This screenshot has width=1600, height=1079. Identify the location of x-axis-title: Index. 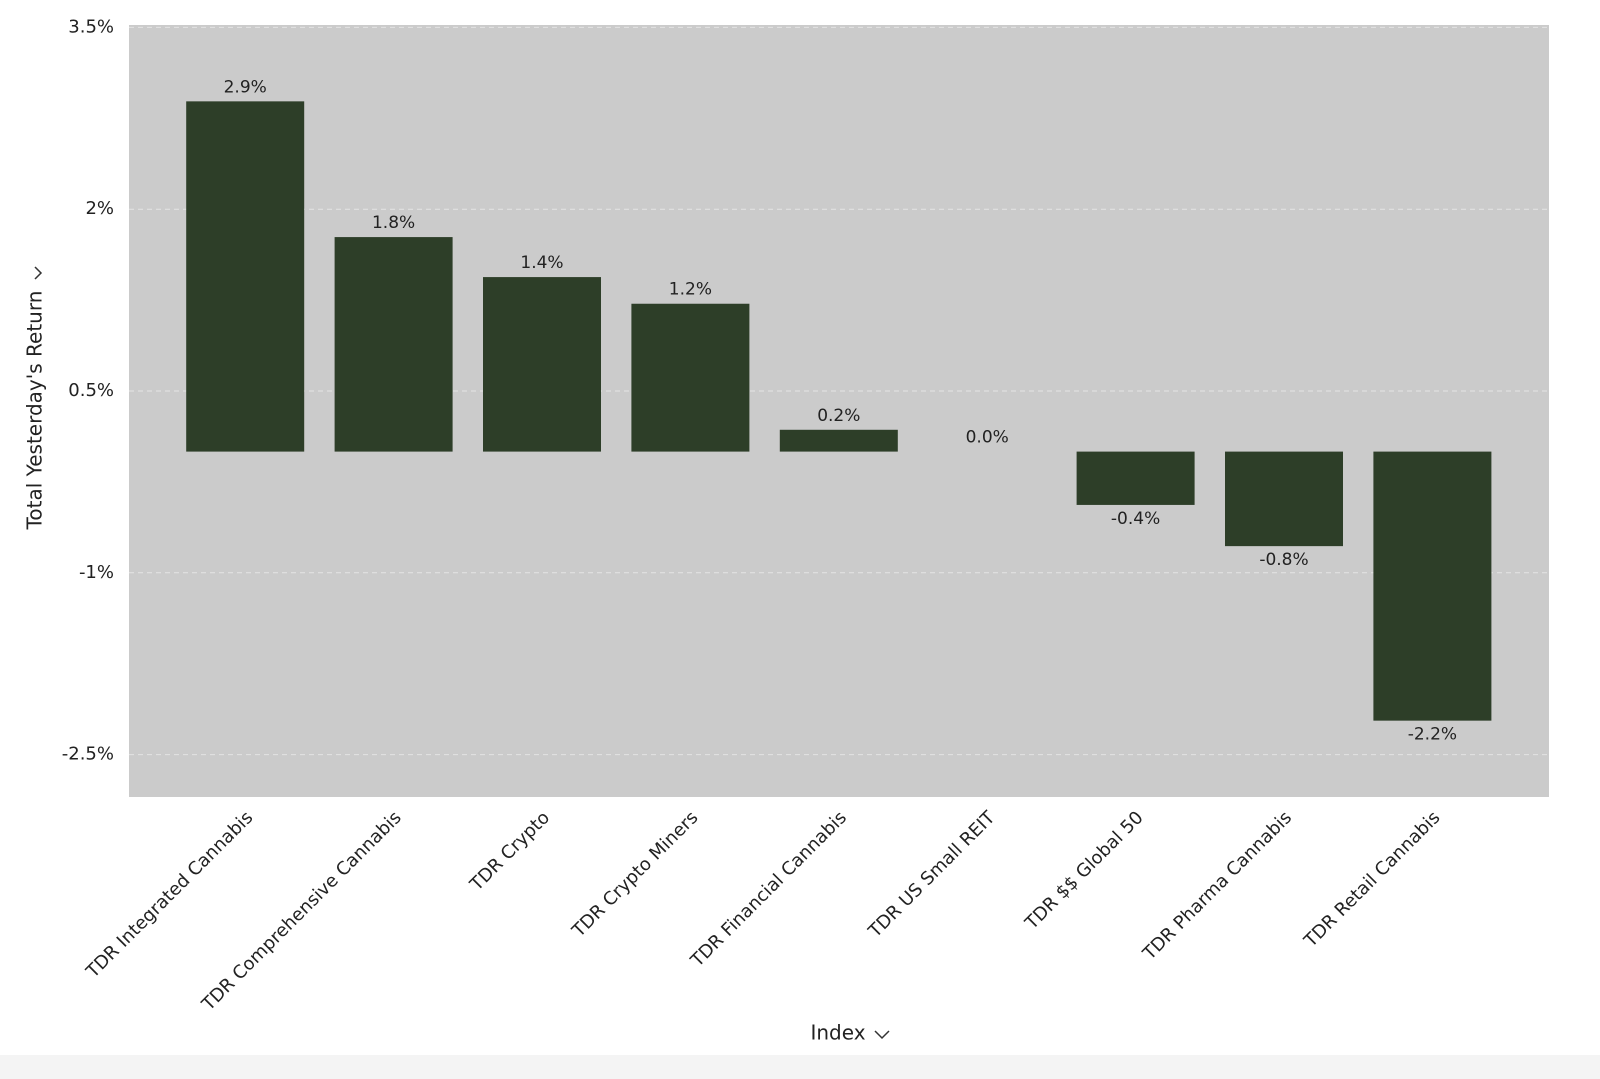
(837, 1033).